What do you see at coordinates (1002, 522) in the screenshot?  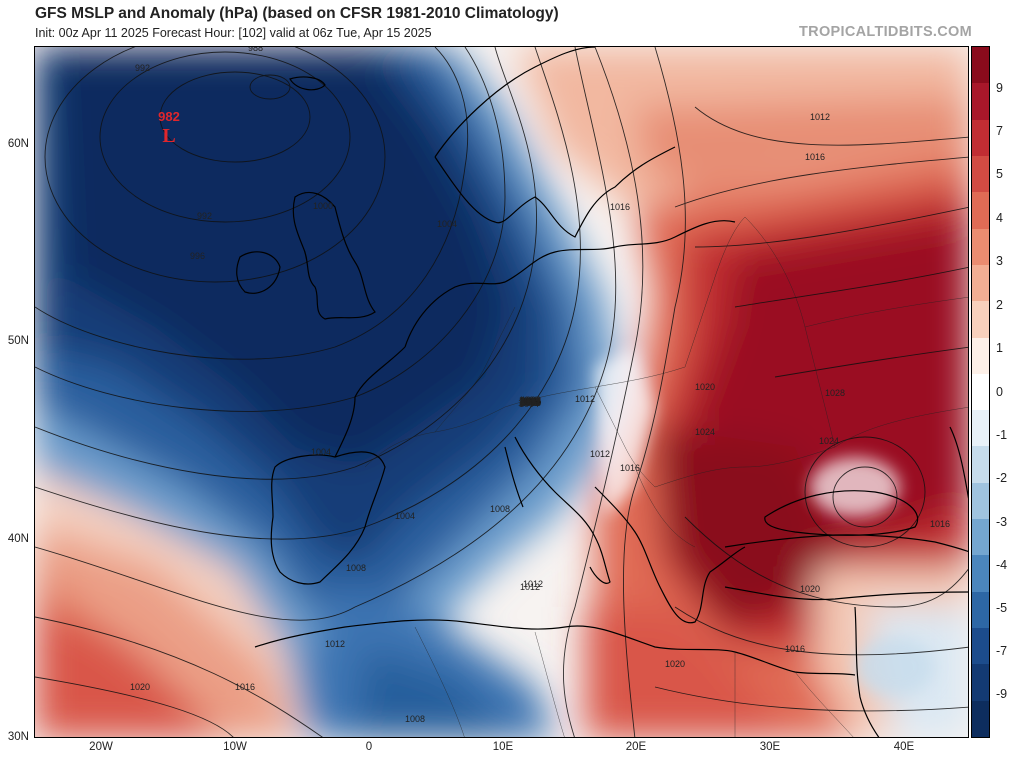 I see `colorbar-label: -3` at bounding box center [1002, 522].